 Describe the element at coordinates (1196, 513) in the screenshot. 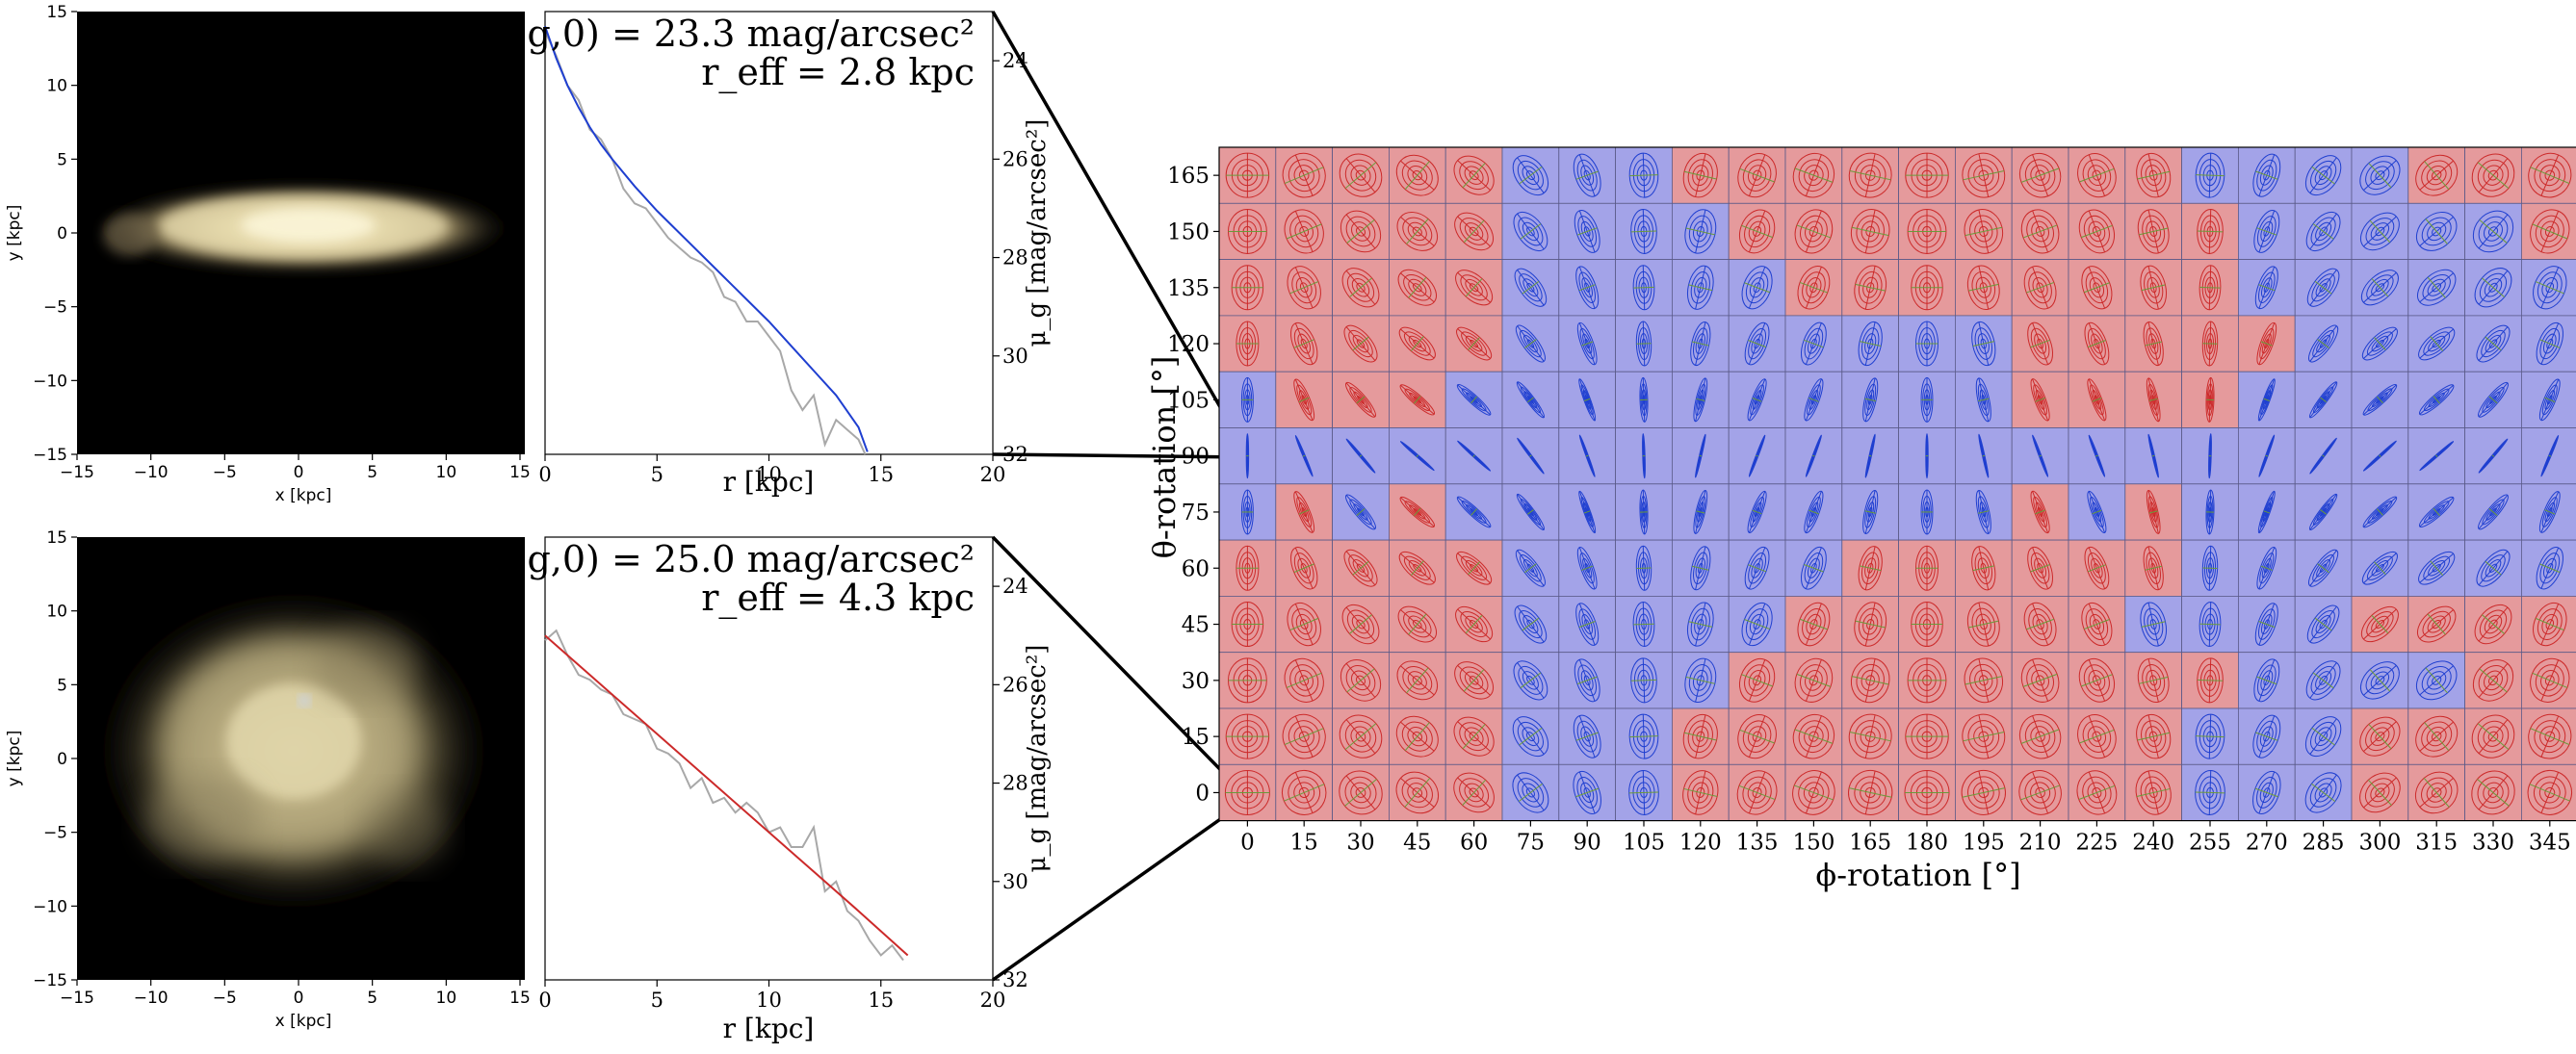

I see `grid-ytick-label: 75` at that location.